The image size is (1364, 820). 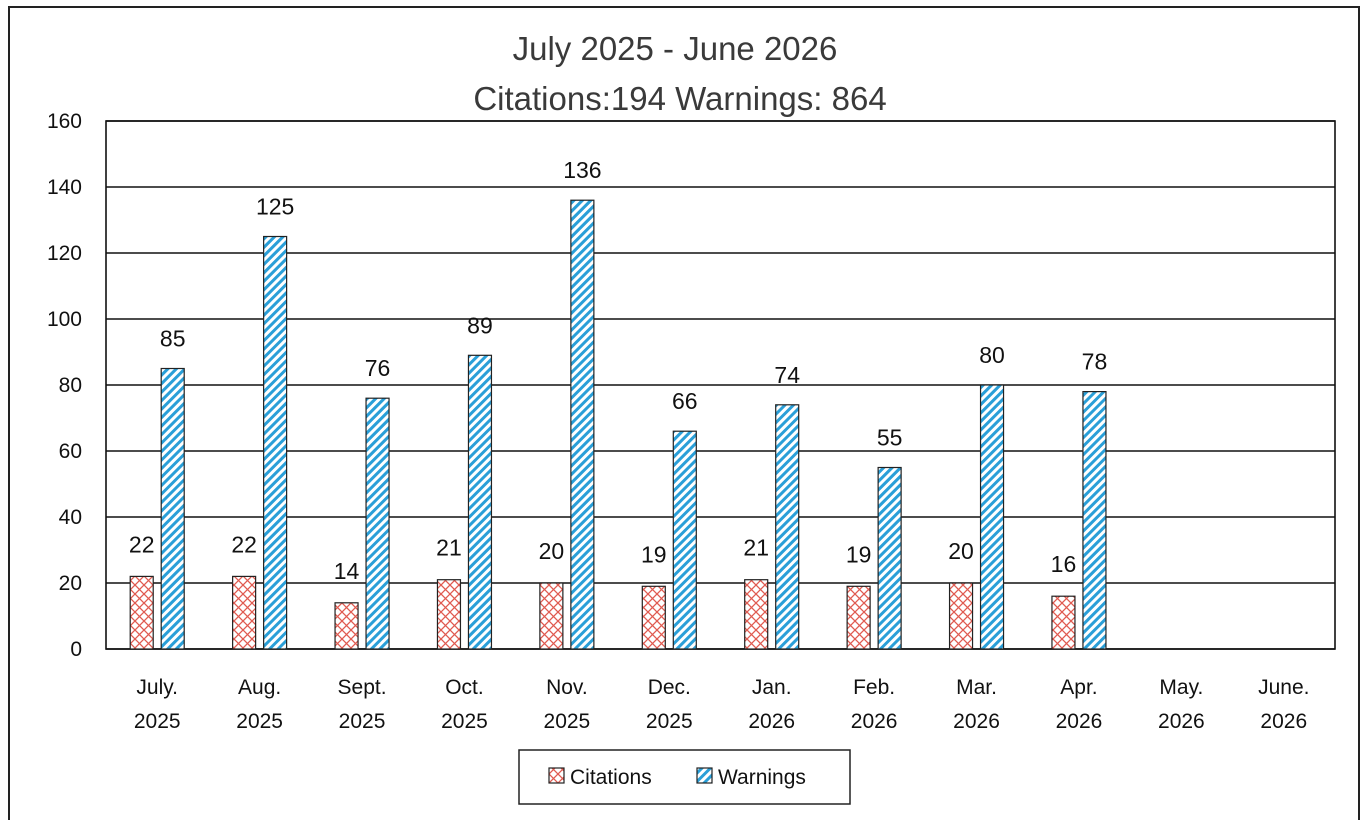 I want to click on y-tick-label: 120, so click(x=64, y=253).